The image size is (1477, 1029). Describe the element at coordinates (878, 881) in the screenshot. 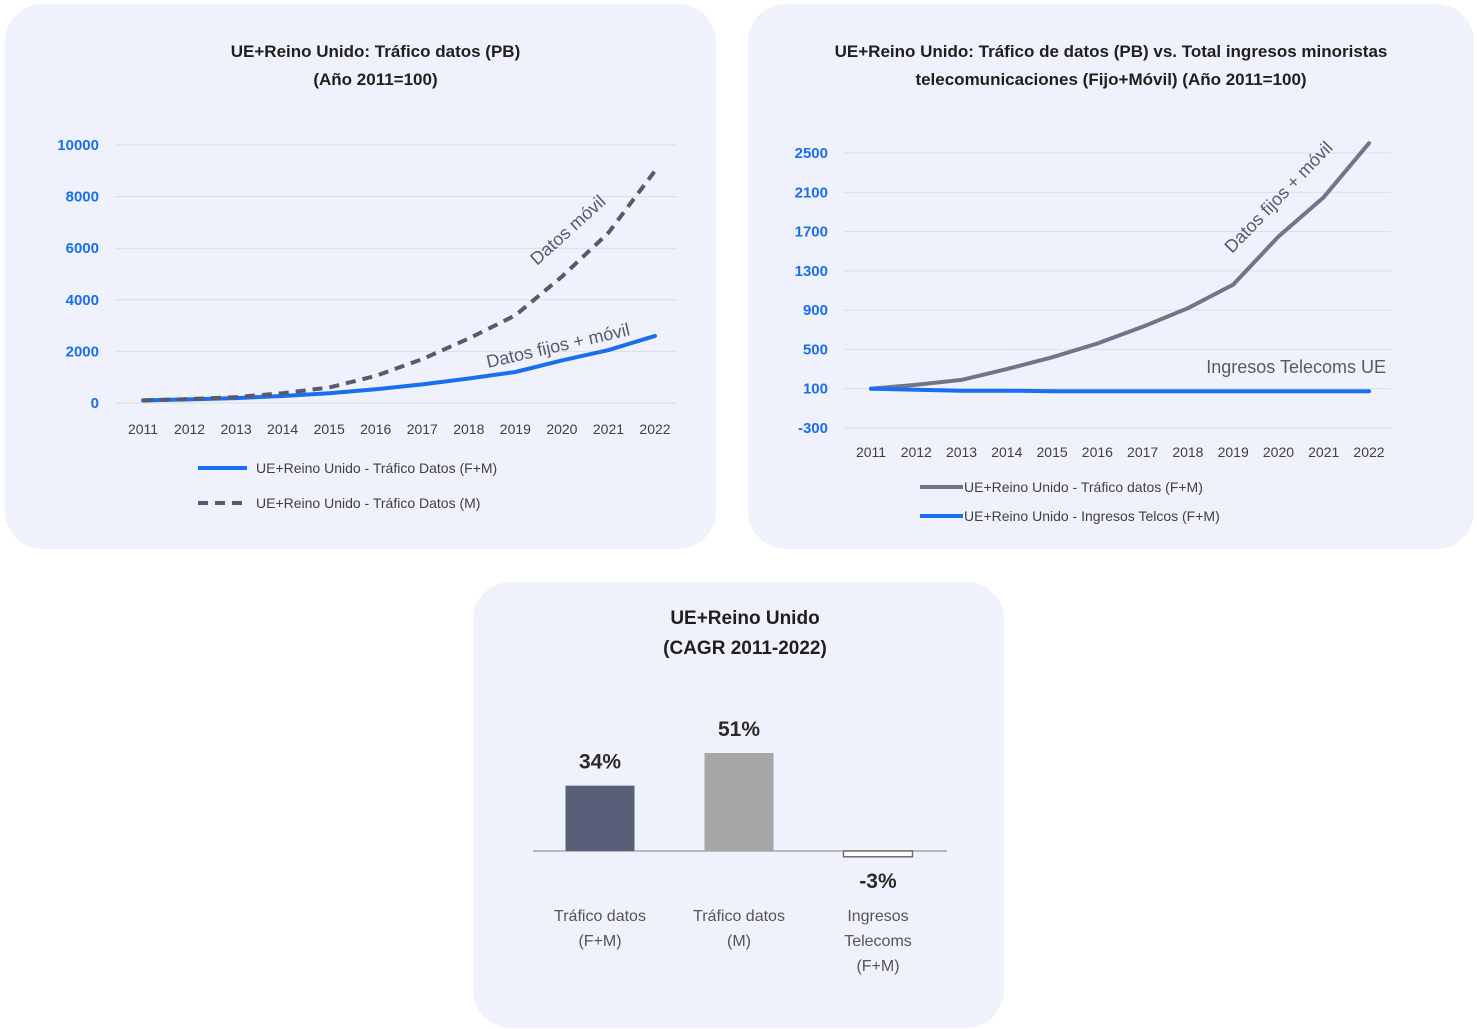

I see `bar-value-label: -3%` at that location.